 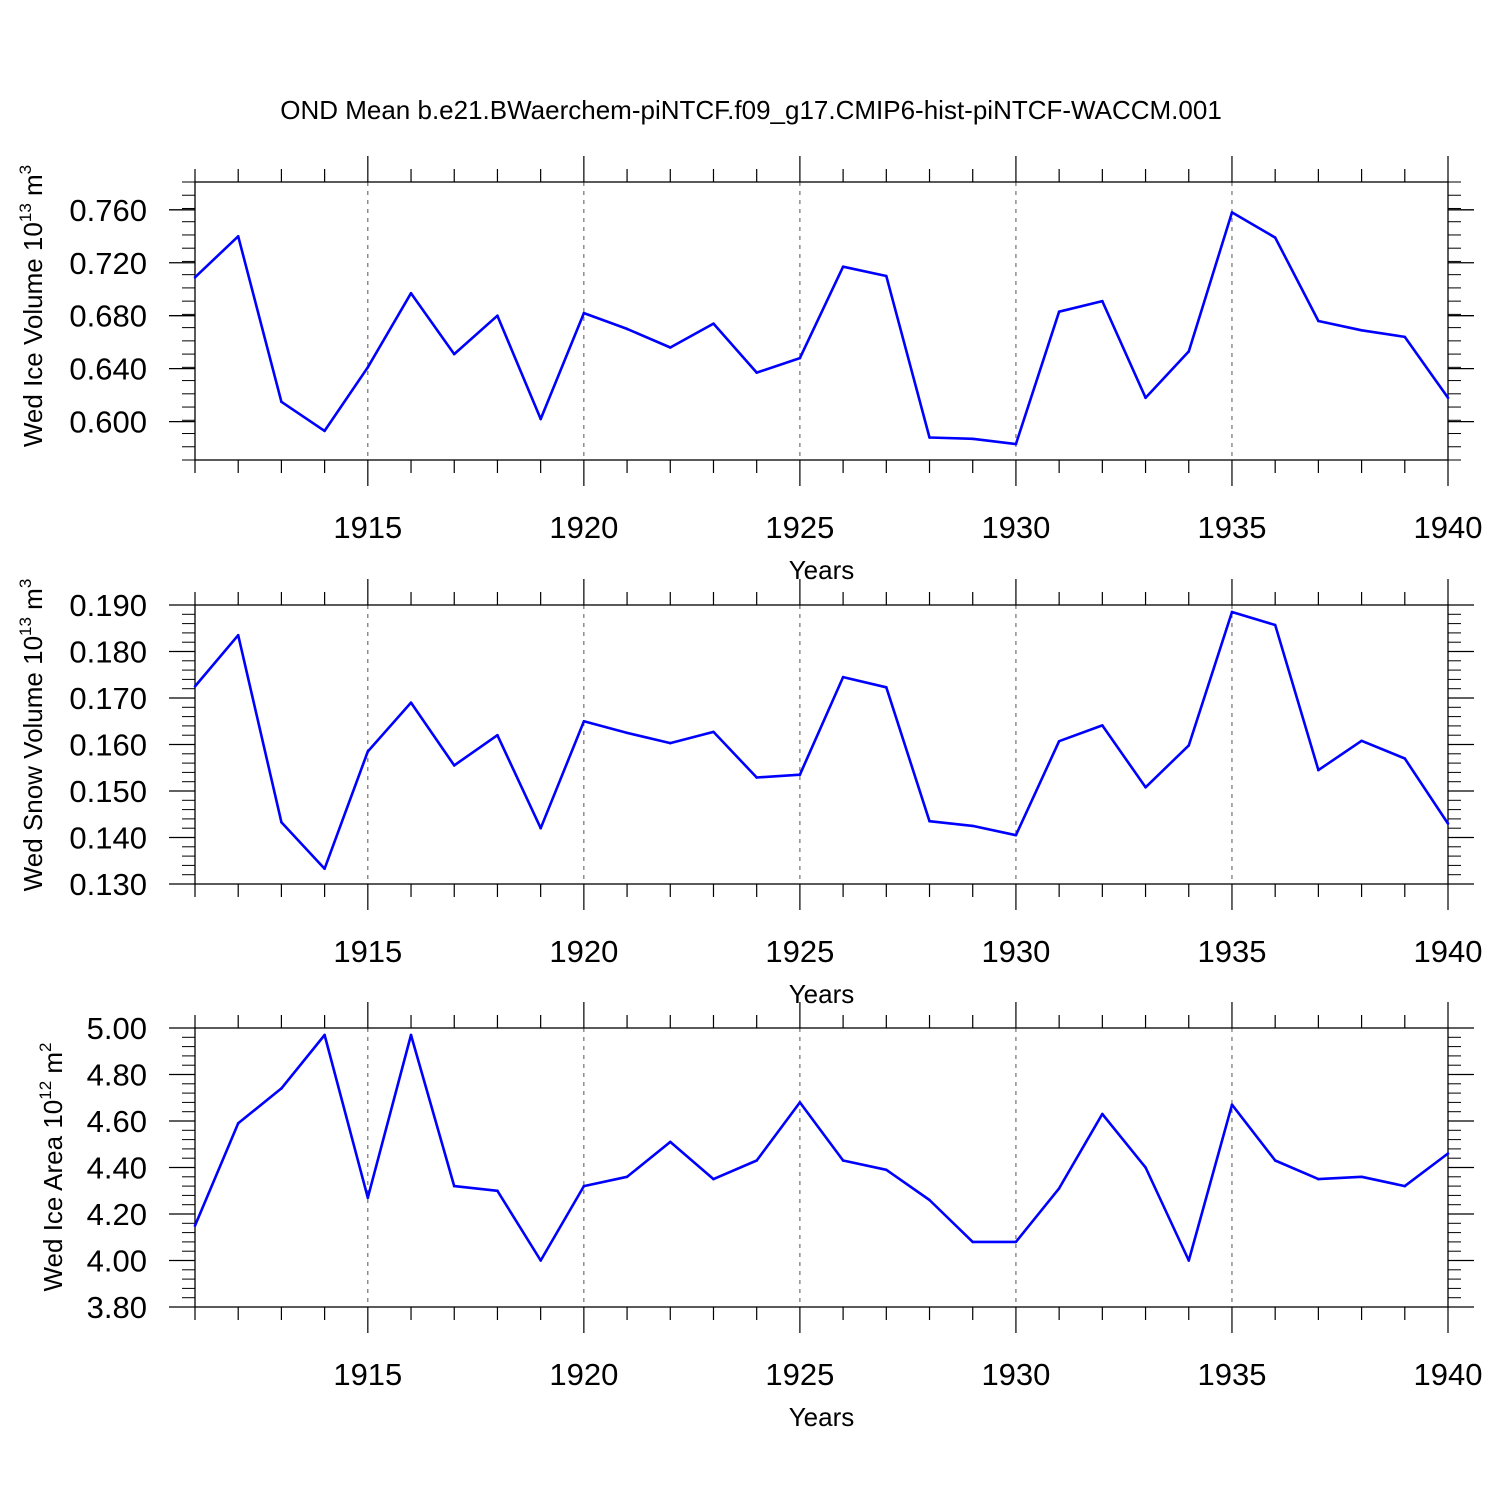 I want to click on y-tick-label: 0.150, so click(x=108, y=791).